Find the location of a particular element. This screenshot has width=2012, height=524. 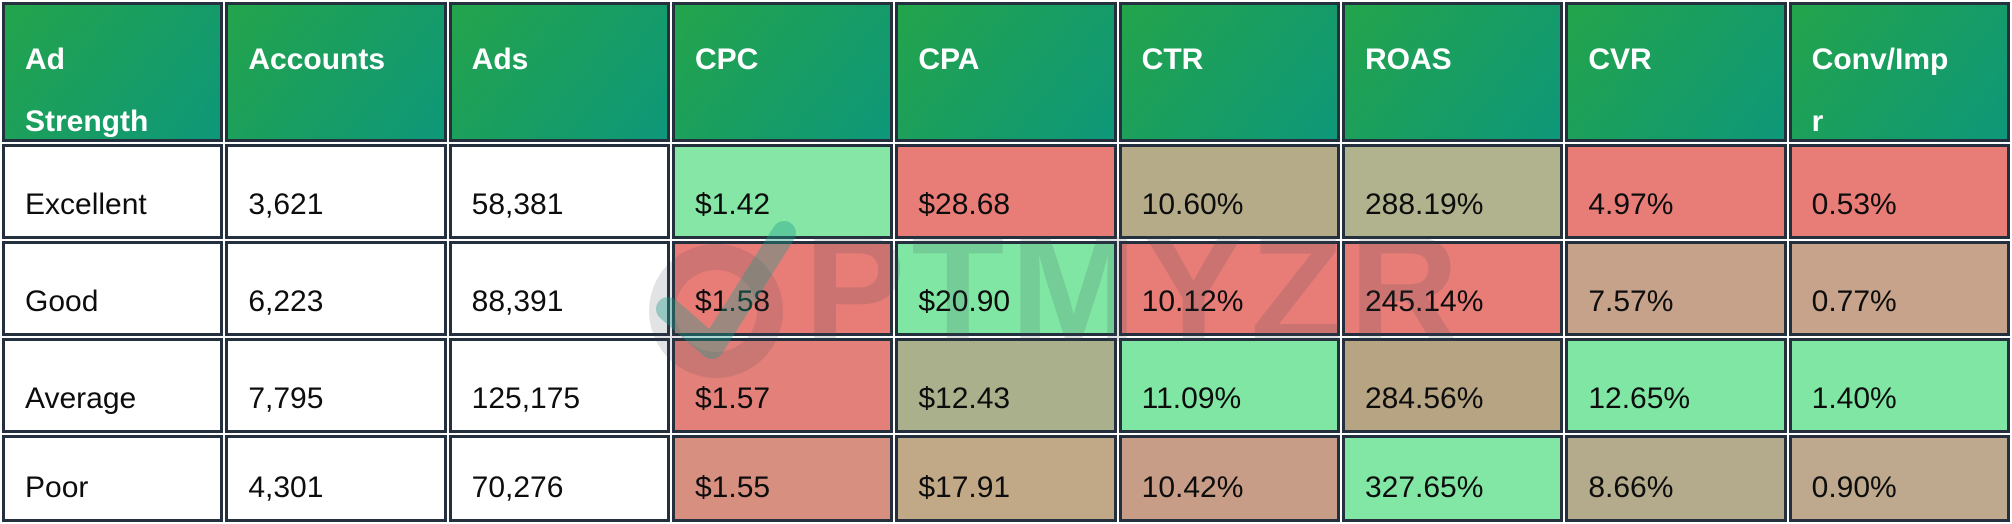

cell-excellent-cvr: 4.97% is located at coordinates (1676, 191).